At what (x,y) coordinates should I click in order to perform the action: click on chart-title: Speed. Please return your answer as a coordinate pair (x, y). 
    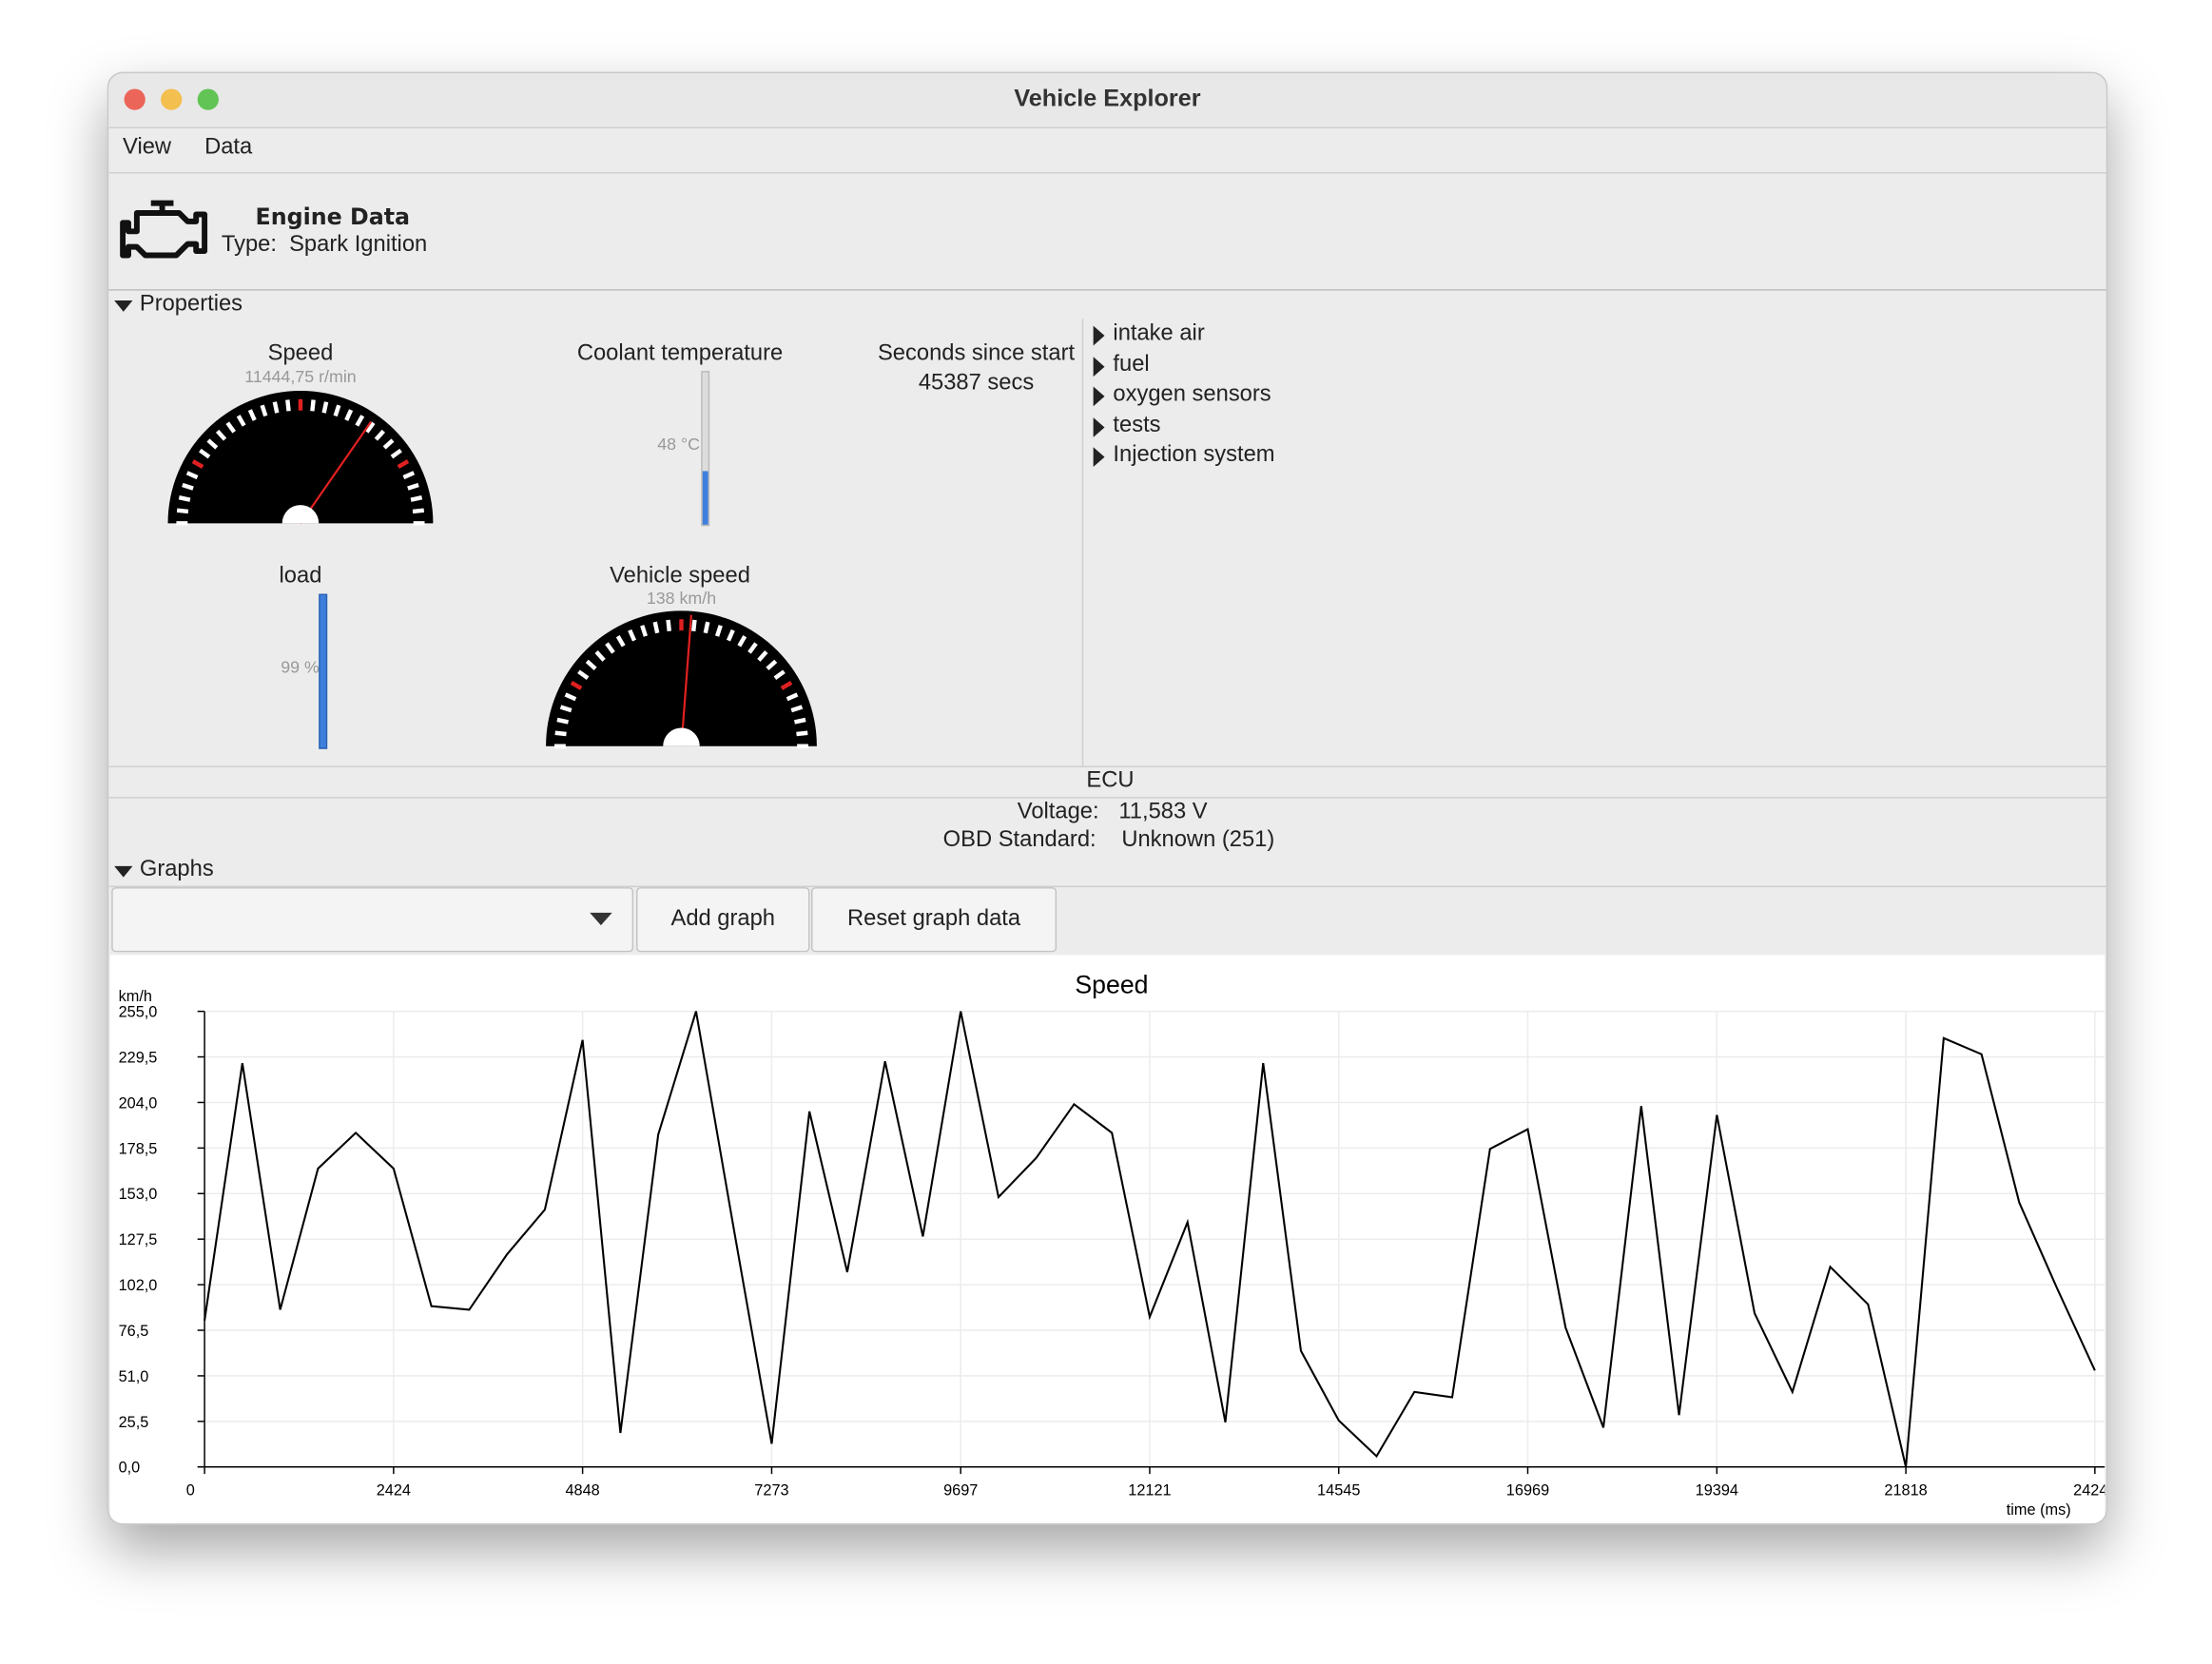
    Looking at the image, I should click on (1111, 984).